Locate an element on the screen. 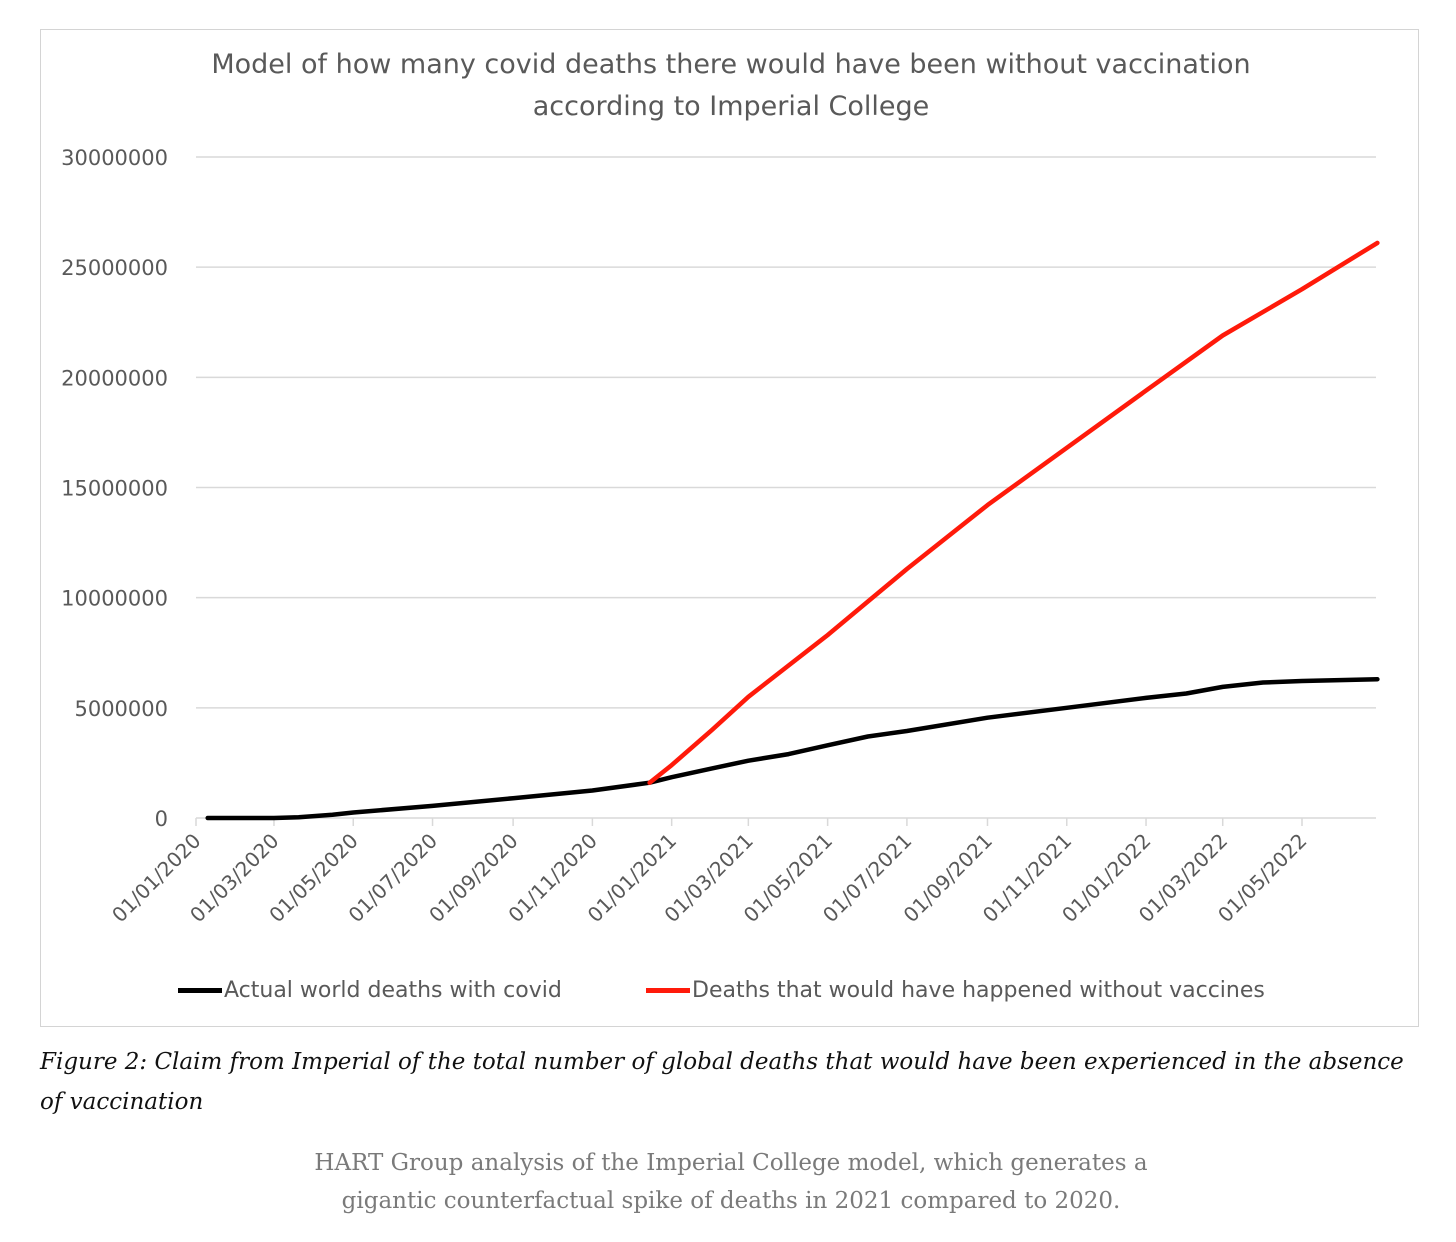 The height and width of the screenshot is (1242, 1456). legend-swatch-black is located at coordinates (200, 990).